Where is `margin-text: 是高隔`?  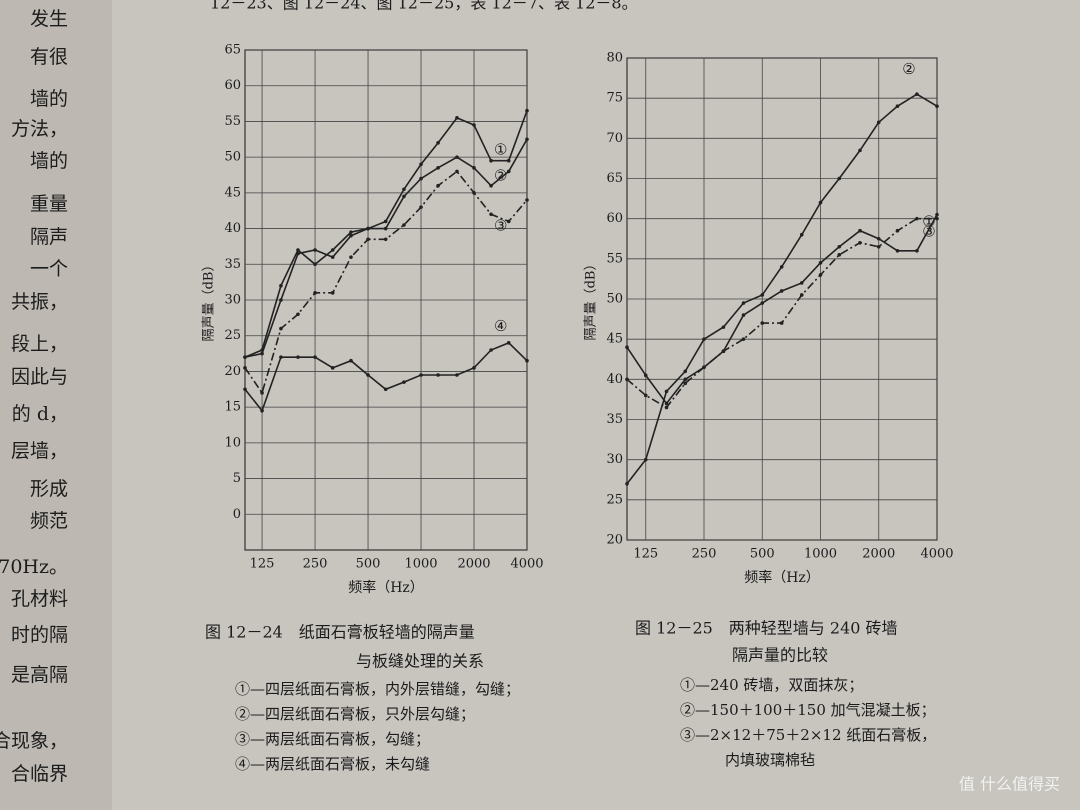 margin-text: 是高隔 is located at coordinates (39, 675).